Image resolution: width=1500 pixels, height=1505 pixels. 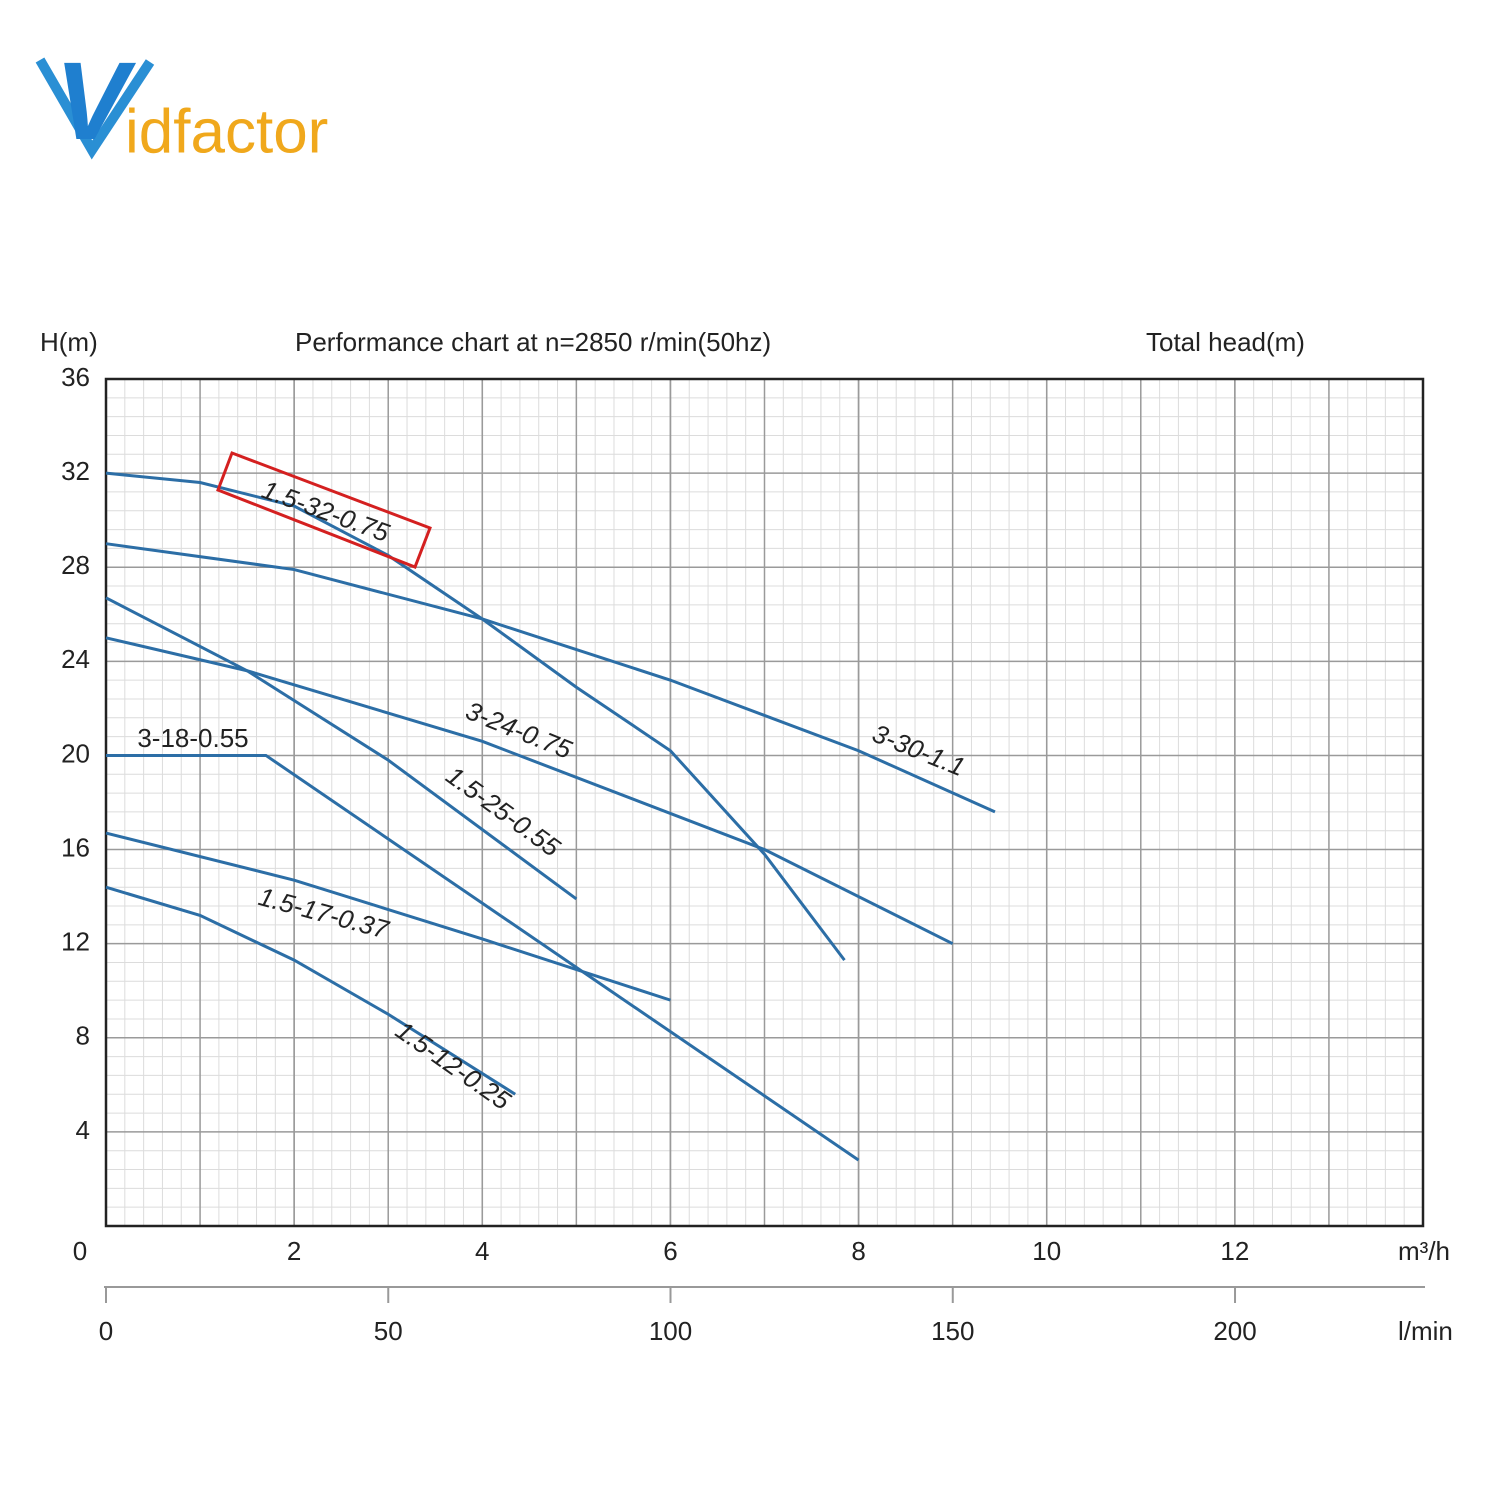 What do you see at coordinates (1234, 1331) in the screenshot?
I see `x2-tick-label: 200` at bounding box center [1234, 1331].